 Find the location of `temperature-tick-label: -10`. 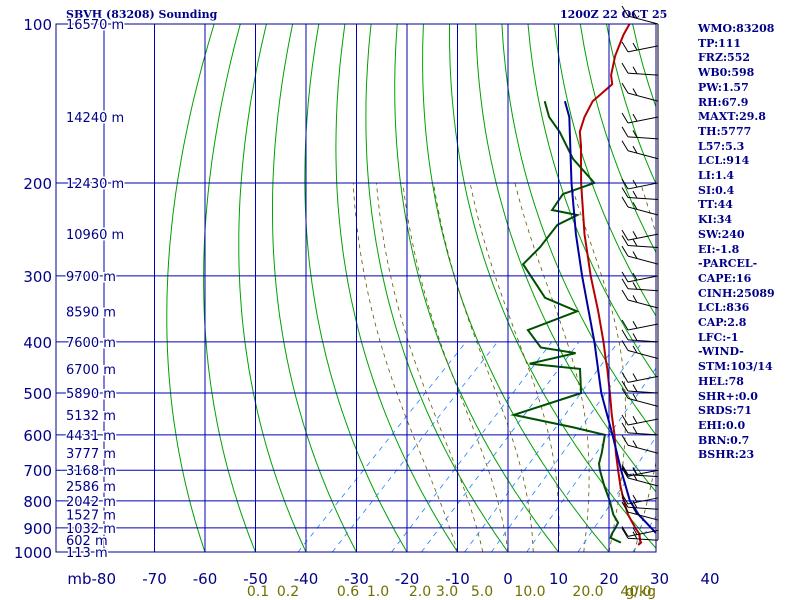

temperature-tick-label: -10 is located at coordinates (457, 579).